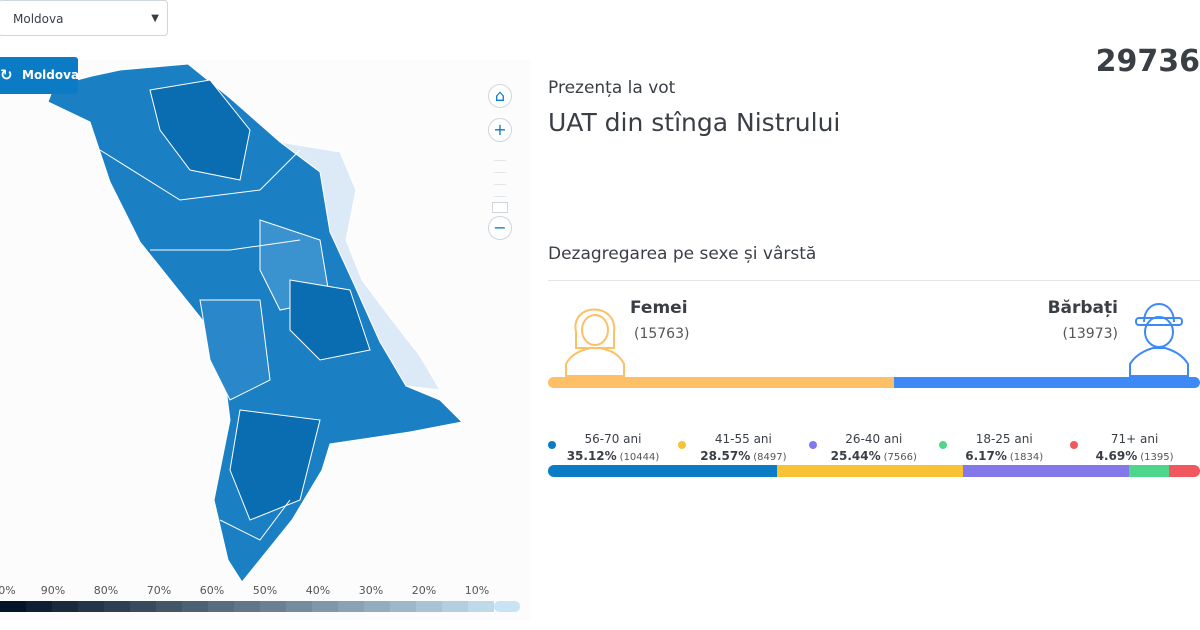  I want to click on region-select: Moldova ▼, so click(84, 18).